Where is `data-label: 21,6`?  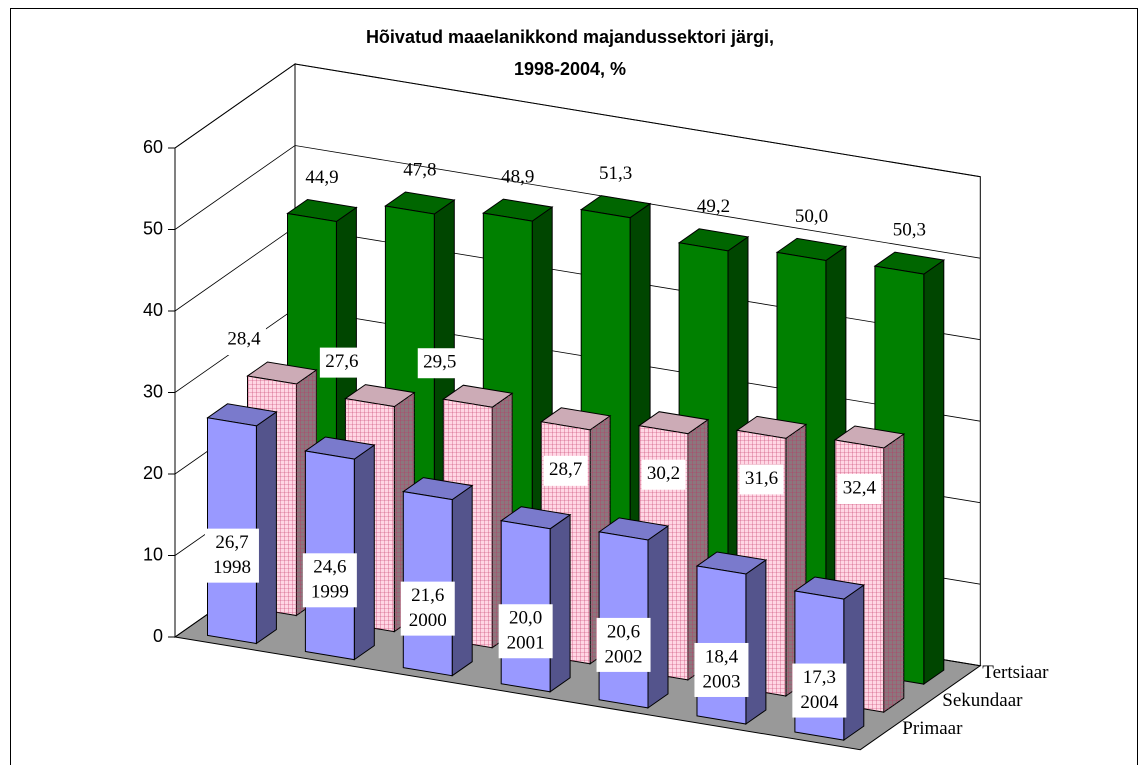 data-label: 21,6 is located at coordinates (427, 595).